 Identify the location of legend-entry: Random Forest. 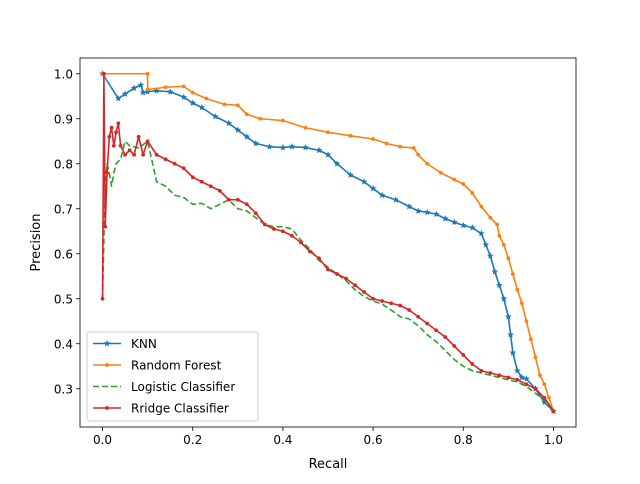
(157, 366).